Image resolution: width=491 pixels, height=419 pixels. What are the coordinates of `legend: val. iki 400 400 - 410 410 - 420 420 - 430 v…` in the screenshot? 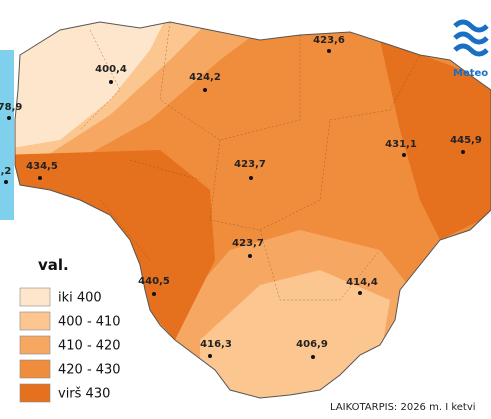 It's located at (70, 329).